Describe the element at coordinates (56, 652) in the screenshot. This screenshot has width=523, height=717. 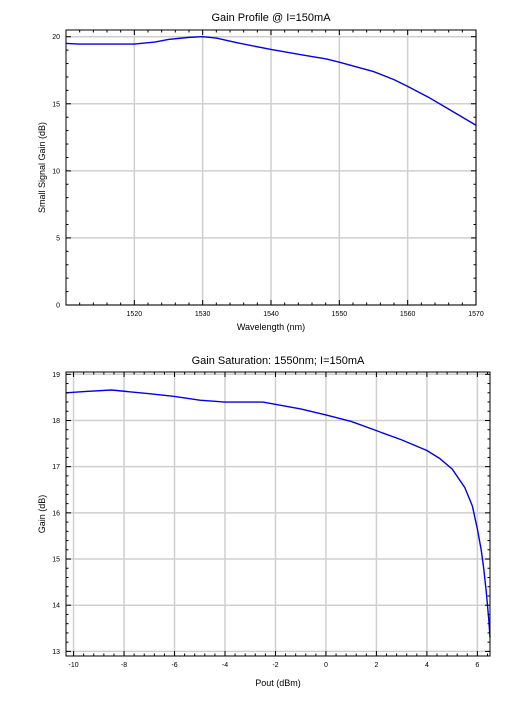
I see `chart2-y-tick-label: 13` at that location.